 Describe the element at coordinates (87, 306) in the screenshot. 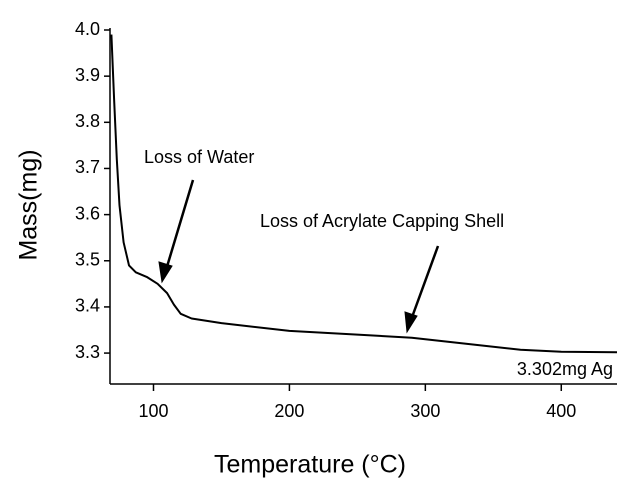

I see `y-tick-label: 3.4` at that location.